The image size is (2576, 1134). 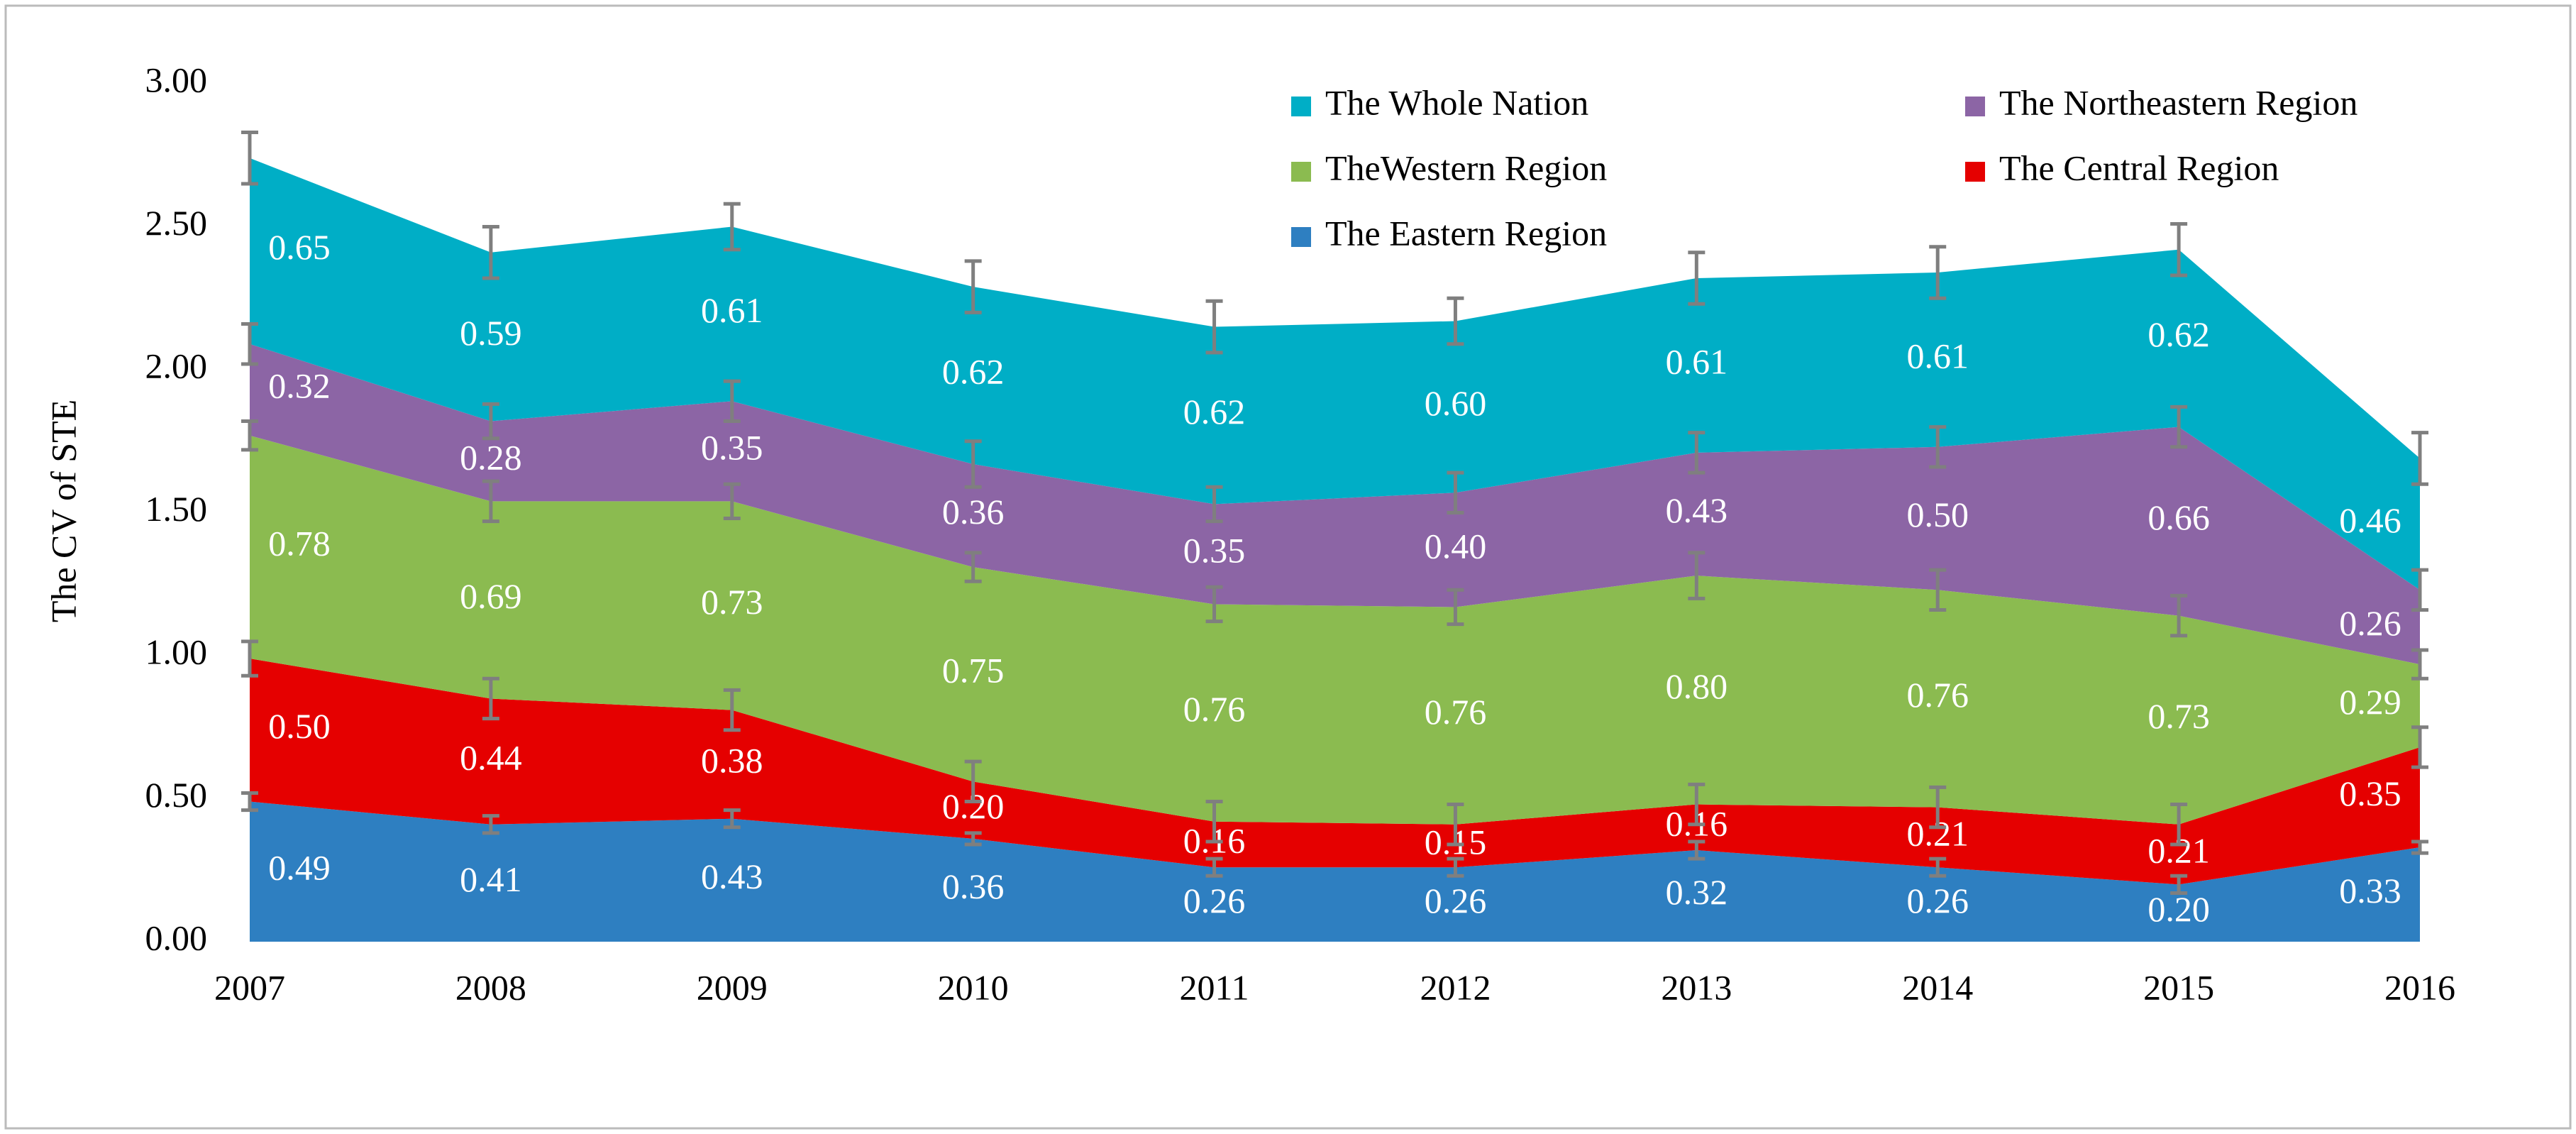 What do you see at coordinates (1455, 987) in the screenshot?
I see `x-tick-label: 2012` at bounding box center [1455, 987].